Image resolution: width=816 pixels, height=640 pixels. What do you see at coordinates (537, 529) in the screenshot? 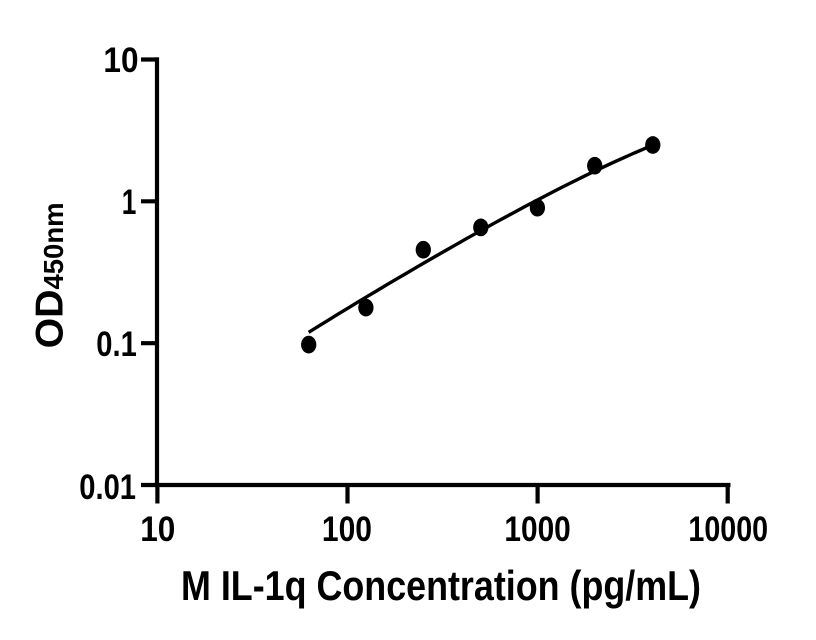
I see `svg-text: 1000` at bounding box center [537, 529].